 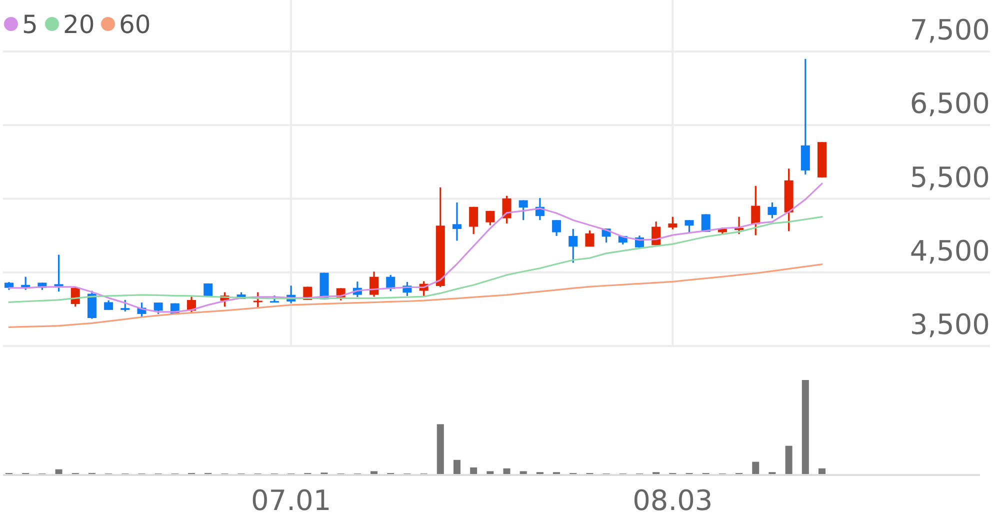 I want to click on y-tick-label: 3,500, so click(x=950, y=324).